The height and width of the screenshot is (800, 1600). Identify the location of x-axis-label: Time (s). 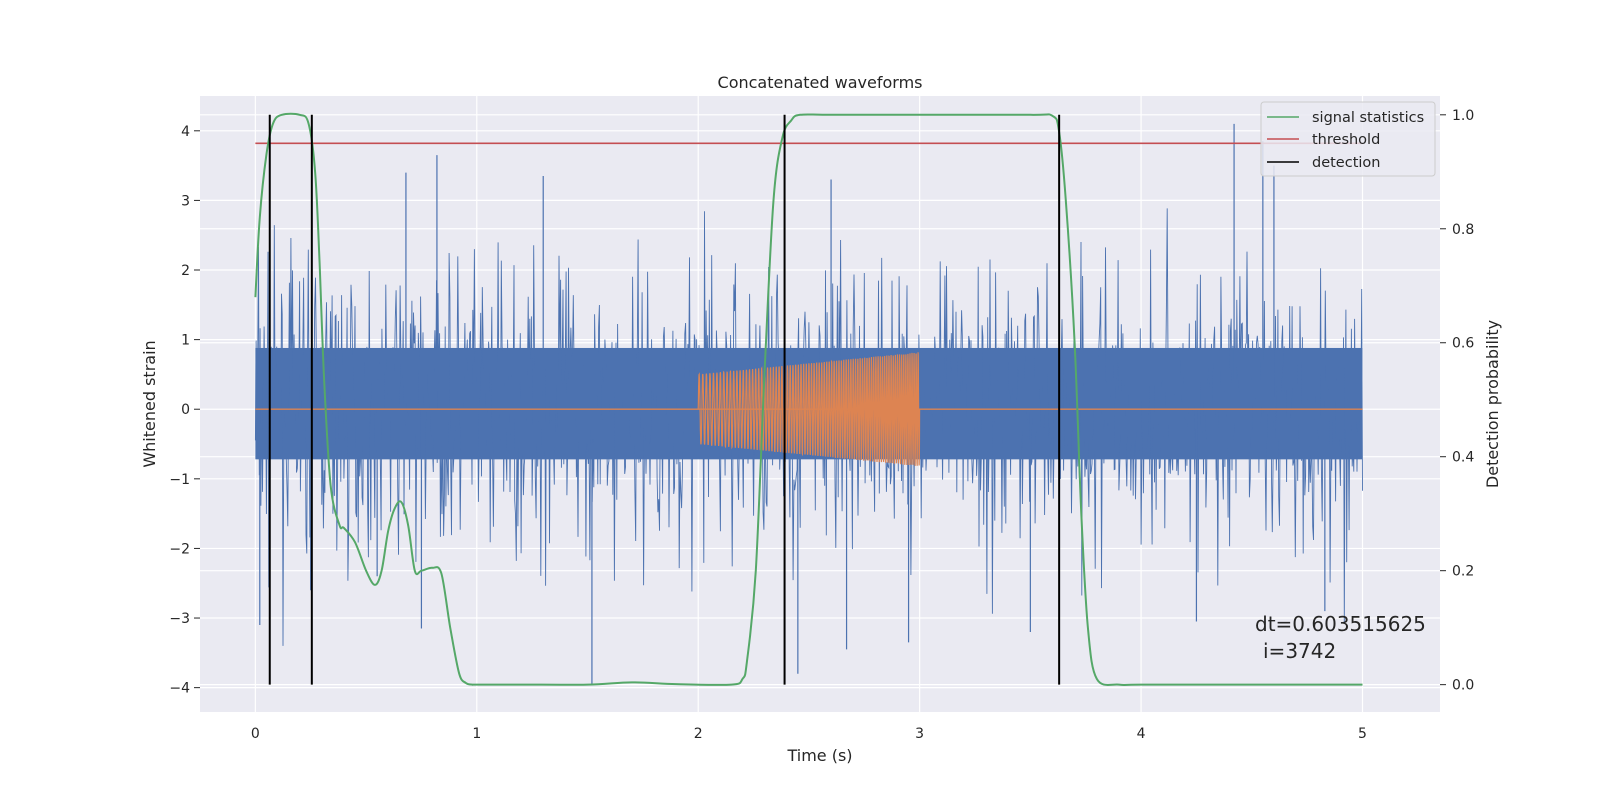
(819, 755).